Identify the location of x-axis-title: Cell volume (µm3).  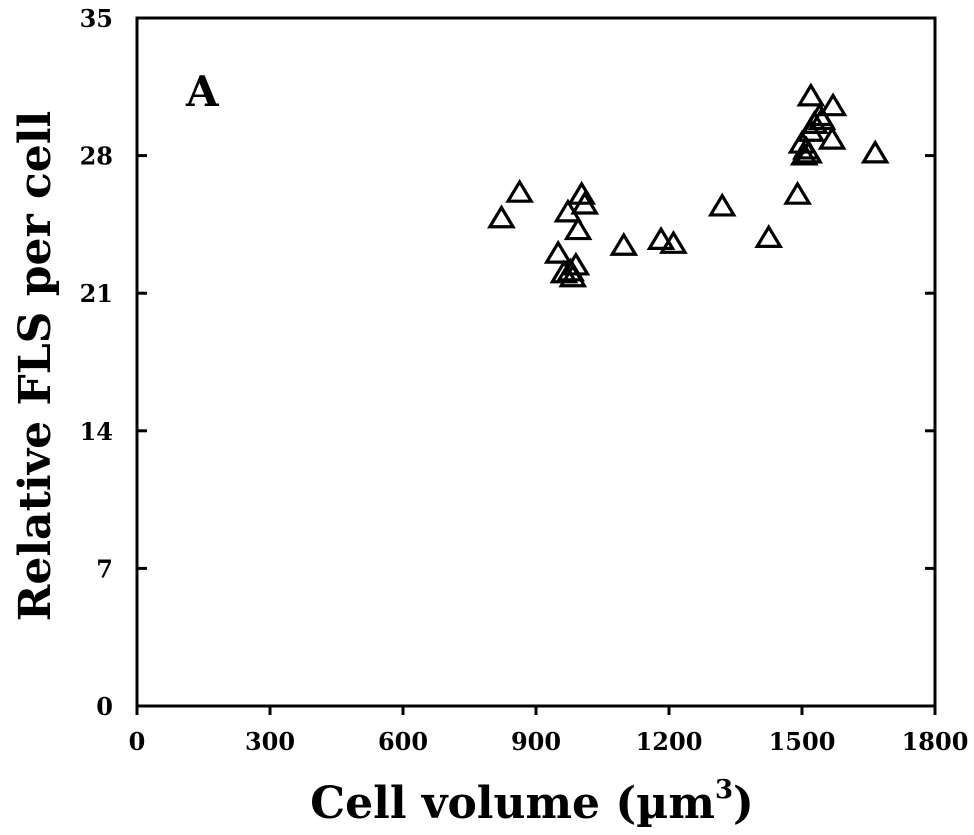
(532, 802).